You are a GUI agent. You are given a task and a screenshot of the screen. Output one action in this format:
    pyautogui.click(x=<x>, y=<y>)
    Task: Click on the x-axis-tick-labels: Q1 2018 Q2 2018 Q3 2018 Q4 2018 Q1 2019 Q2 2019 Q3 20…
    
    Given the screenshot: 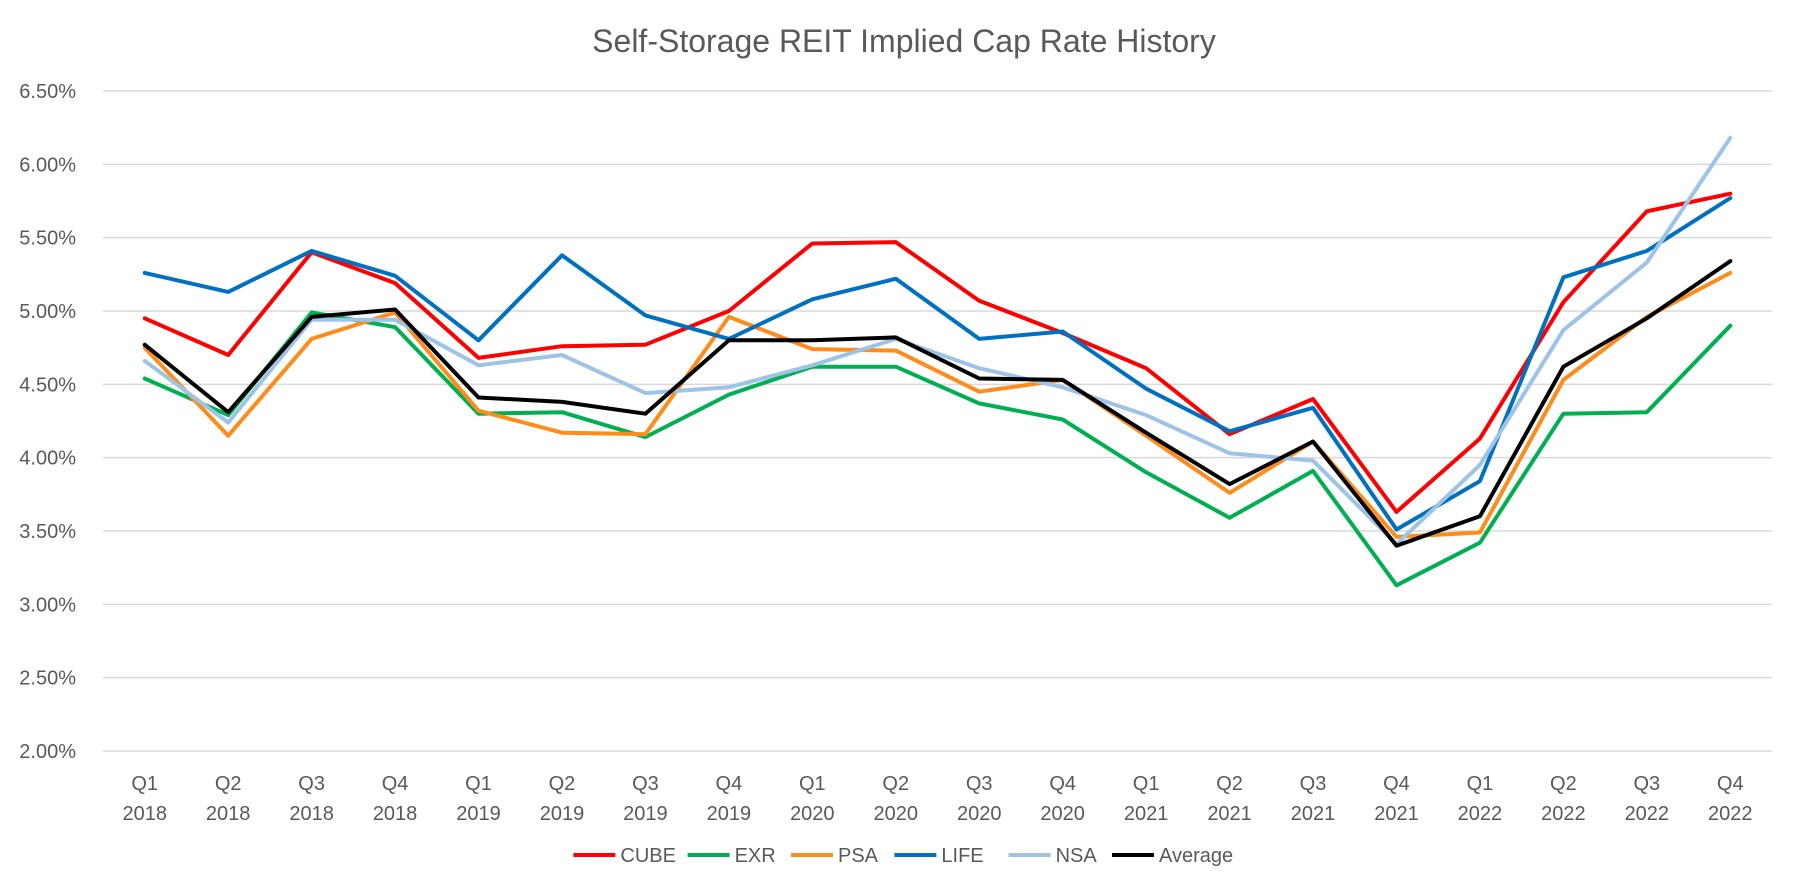 What is the action you would take?
    pyautogui.click(x=937, y=799)
    